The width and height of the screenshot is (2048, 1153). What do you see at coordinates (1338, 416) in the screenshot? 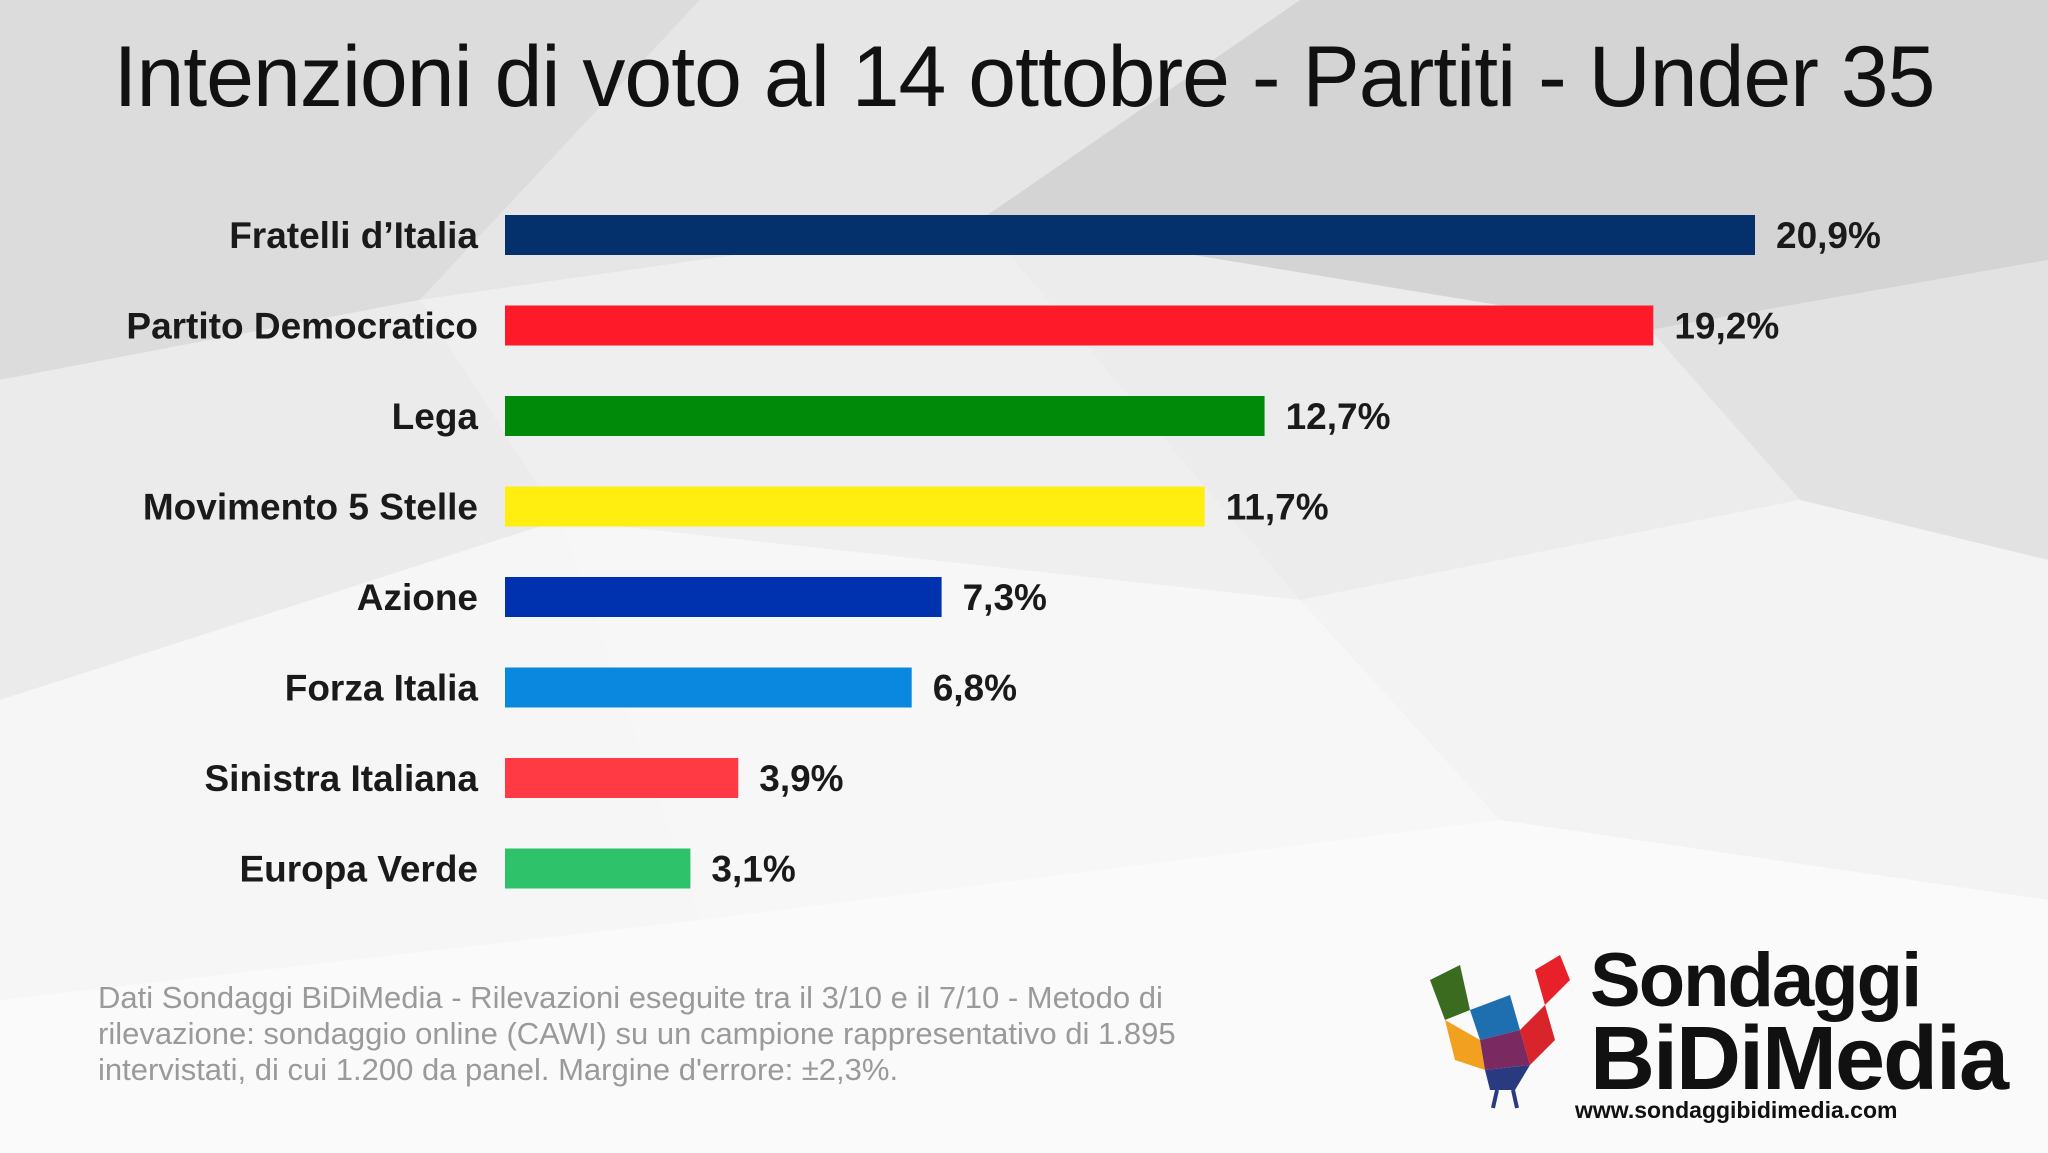
I see `value-label: 12,7%` at bounding box center [1338, 416].